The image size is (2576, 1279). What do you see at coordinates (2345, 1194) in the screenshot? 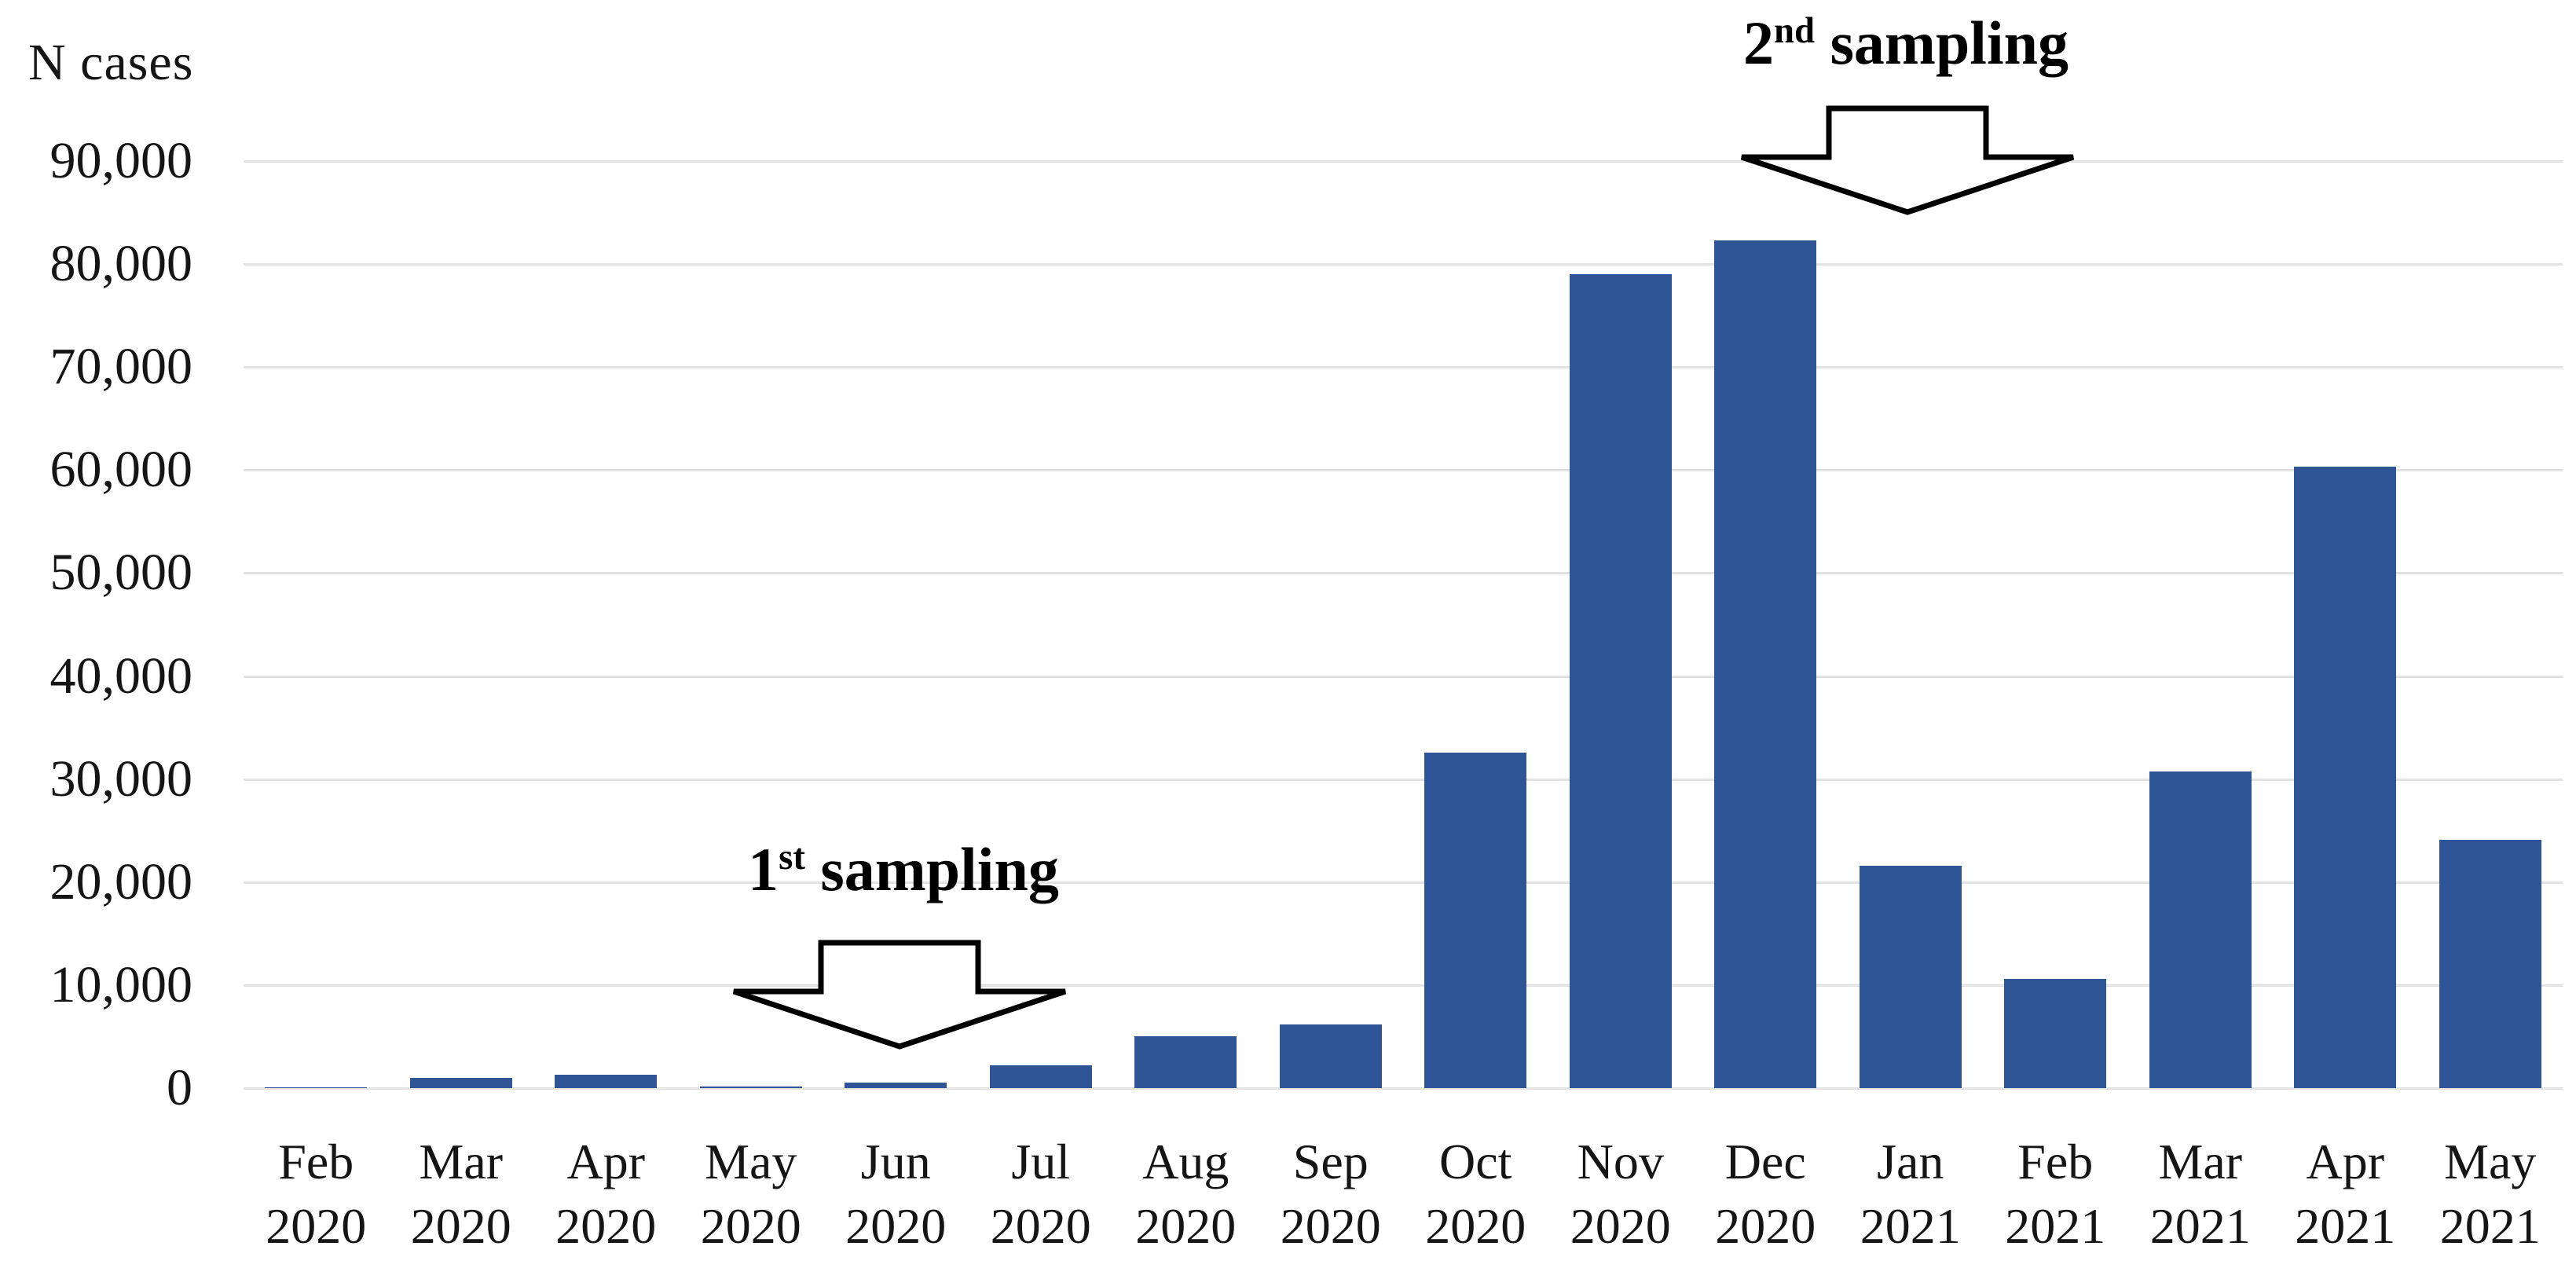
I see `x-tick-label-Apr-2021: Apr 2021` at bounding box center [2345, 1194].